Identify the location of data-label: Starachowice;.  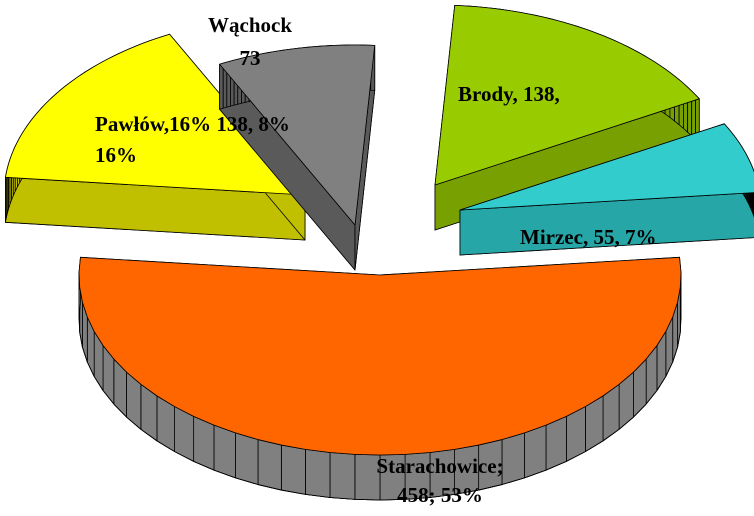
(439, 466).